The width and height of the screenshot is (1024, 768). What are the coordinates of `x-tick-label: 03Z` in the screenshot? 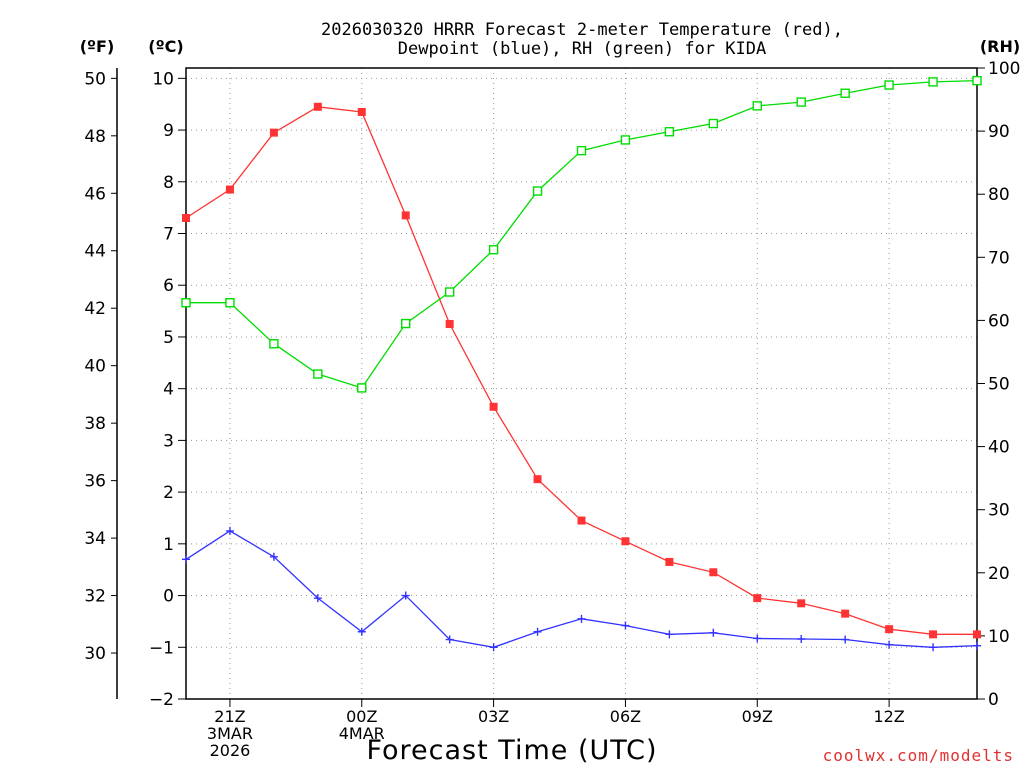 It's located at (493, 716).